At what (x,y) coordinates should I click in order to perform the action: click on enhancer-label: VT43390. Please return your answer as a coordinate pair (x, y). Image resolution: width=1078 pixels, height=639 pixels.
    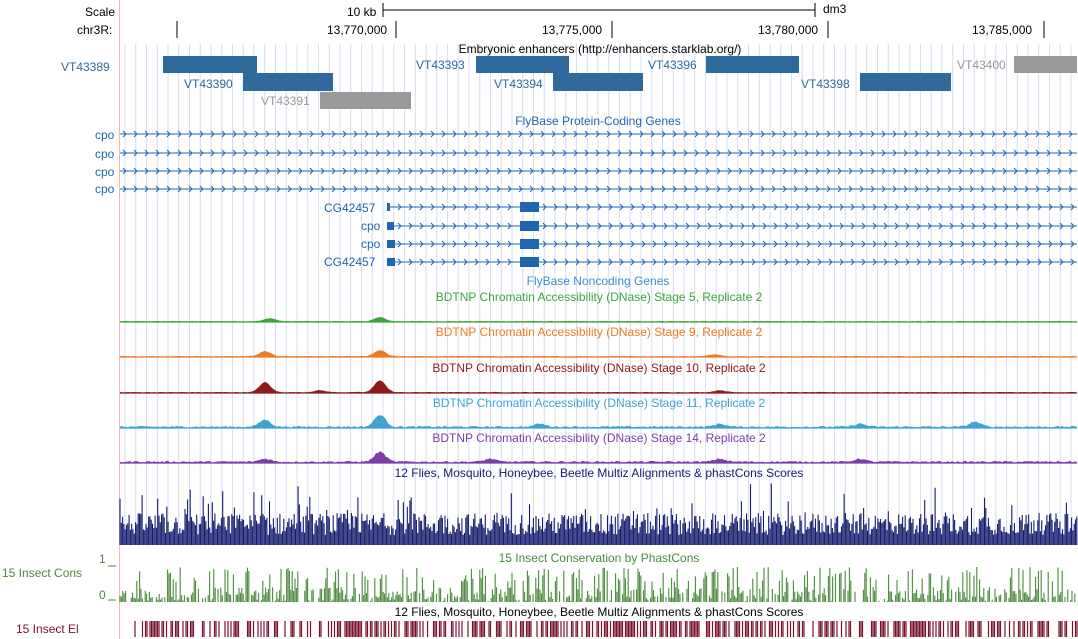
    Looking at the image, I should click on (208, 84).